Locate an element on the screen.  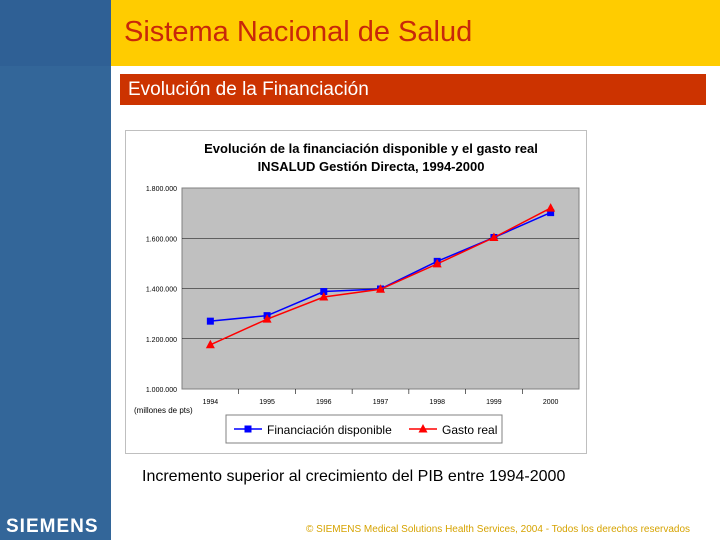
x-tick-label: 1997 is located at coordinates (381, 402).